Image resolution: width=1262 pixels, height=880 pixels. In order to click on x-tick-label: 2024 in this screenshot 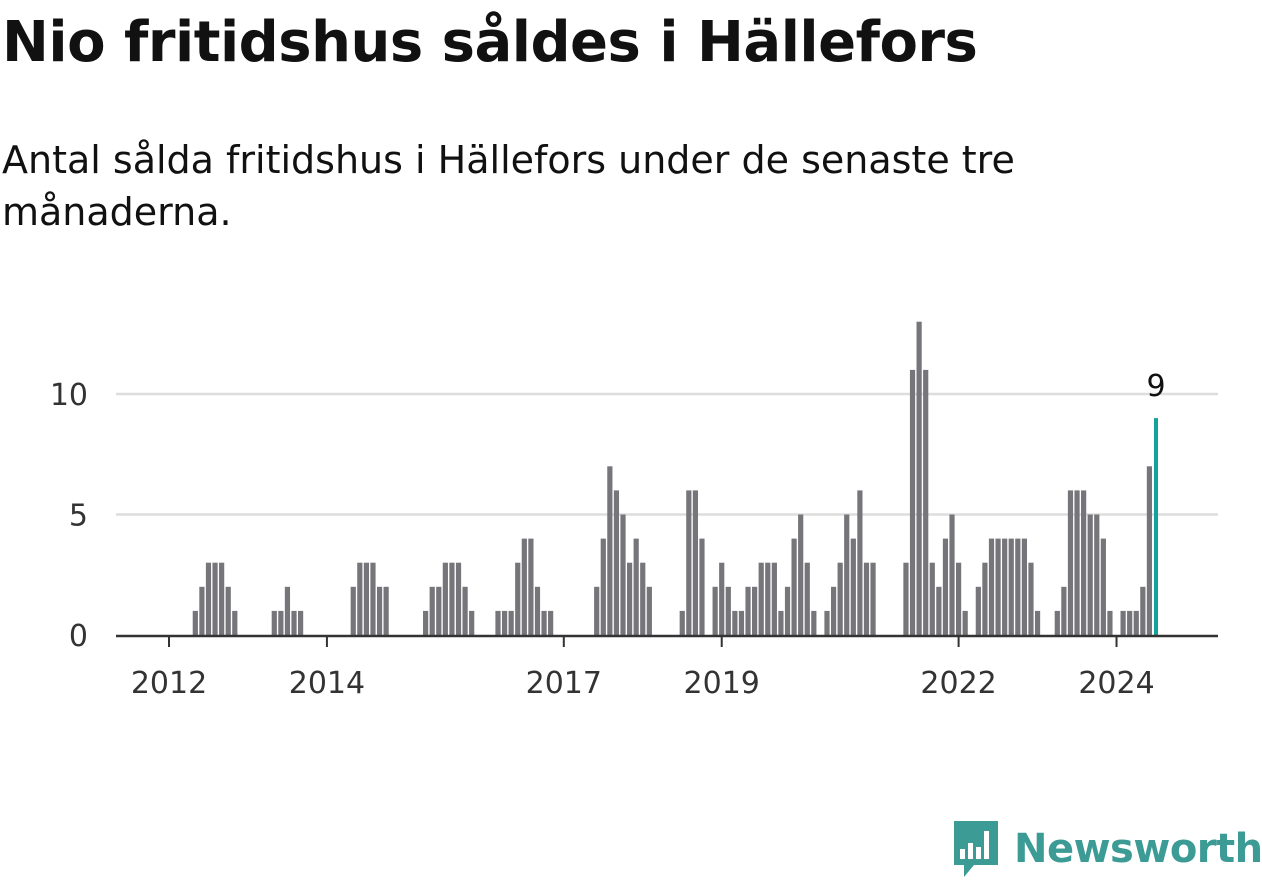, I will do `click(1116, 683)`.